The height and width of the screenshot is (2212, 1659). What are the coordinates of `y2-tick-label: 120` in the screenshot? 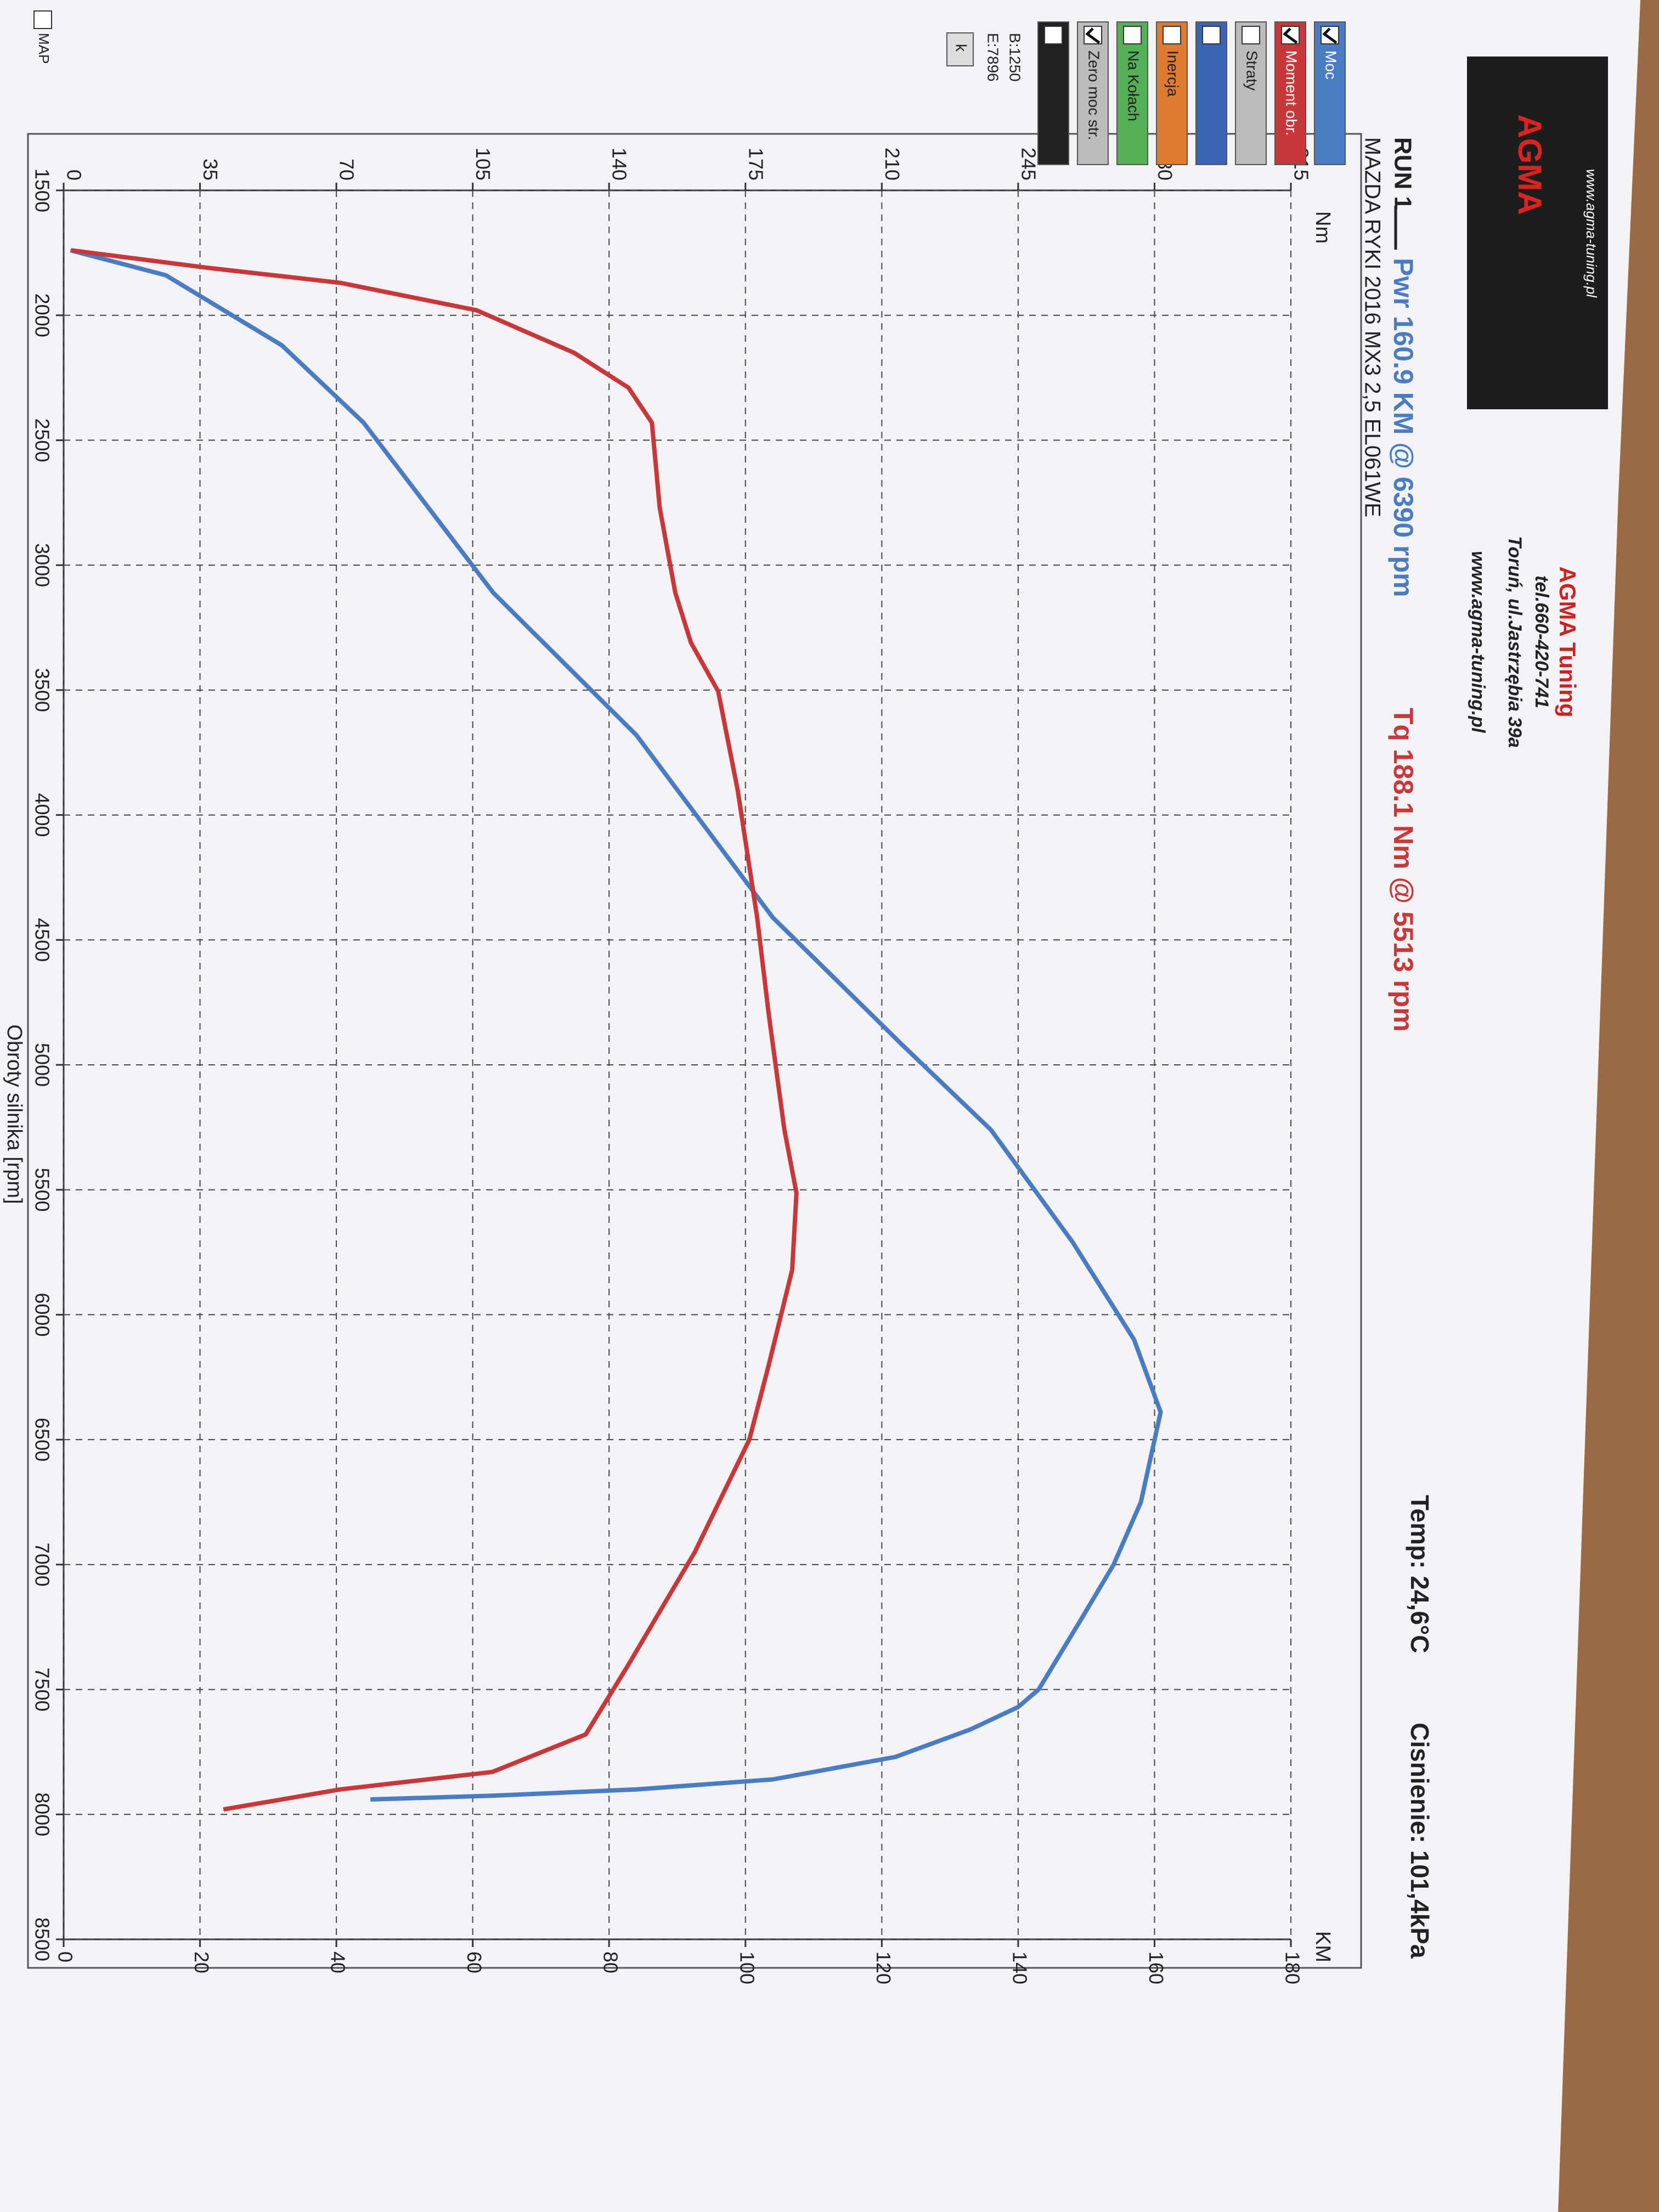 It's located at (883, 1967).